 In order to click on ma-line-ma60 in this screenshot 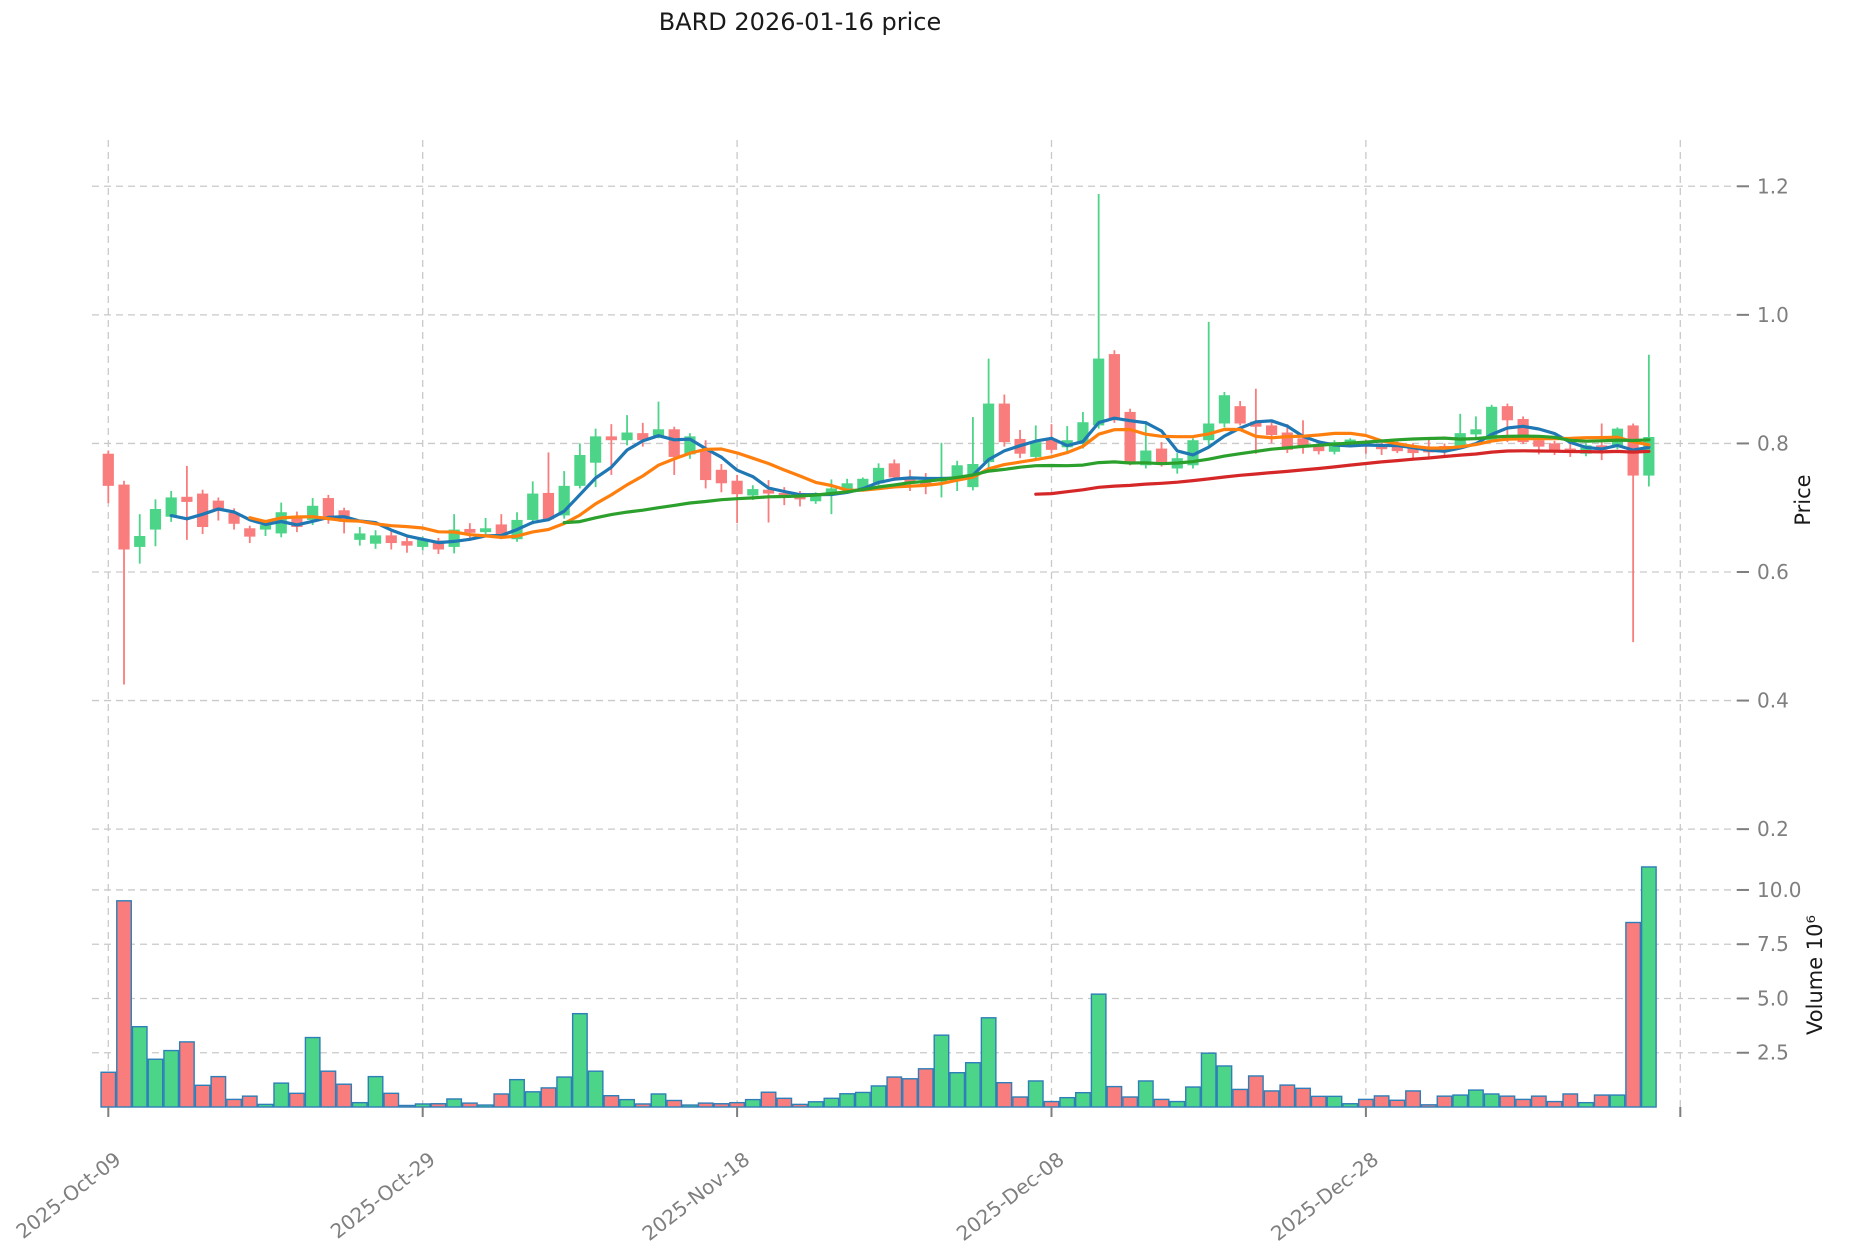, I will do `click(1342, 472)`.